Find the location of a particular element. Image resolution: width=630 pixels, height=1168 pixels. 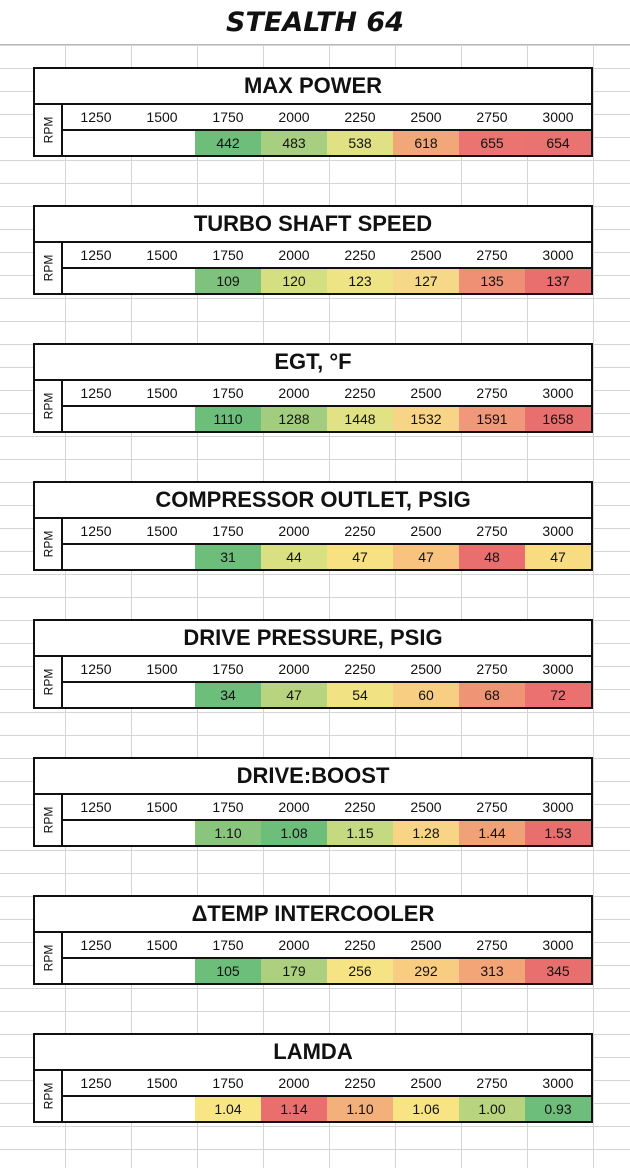

value-cell: 127 is located at coordinates (426, 281).